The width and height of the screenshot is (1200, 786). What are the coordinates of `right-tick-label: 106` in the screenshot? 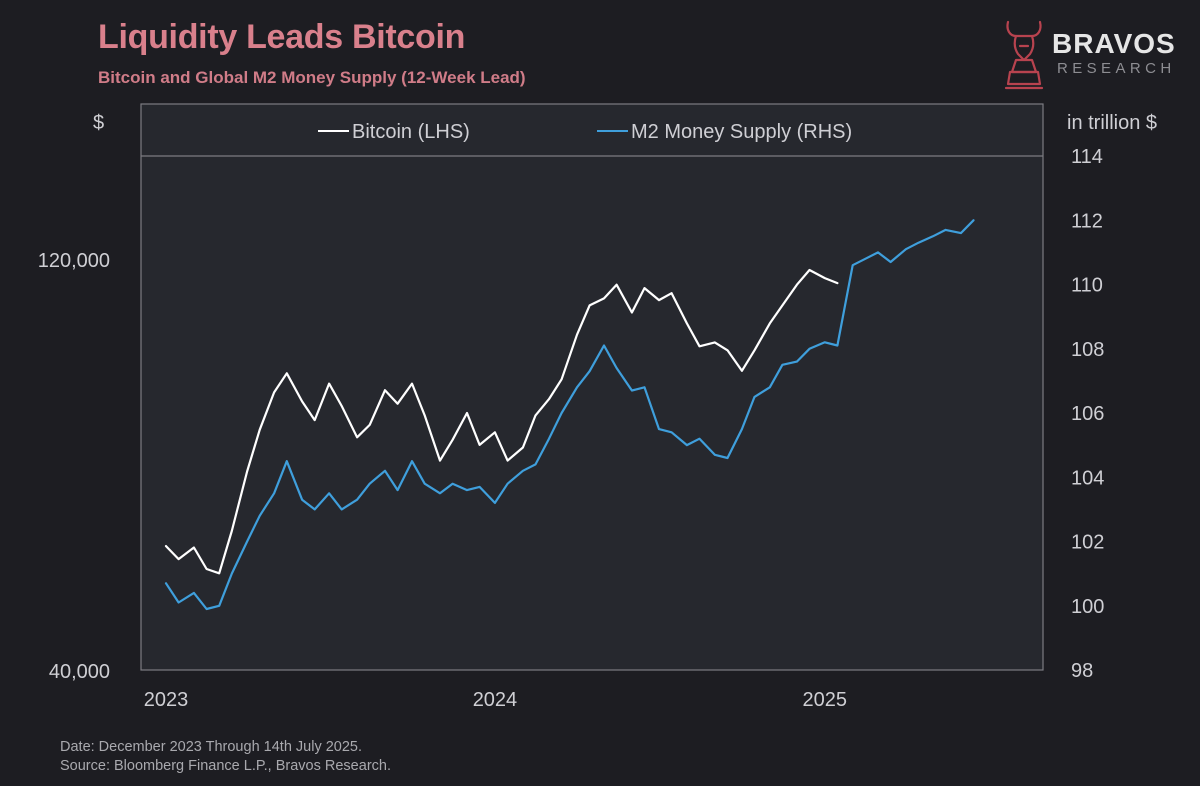 It's located at (1087, 414).